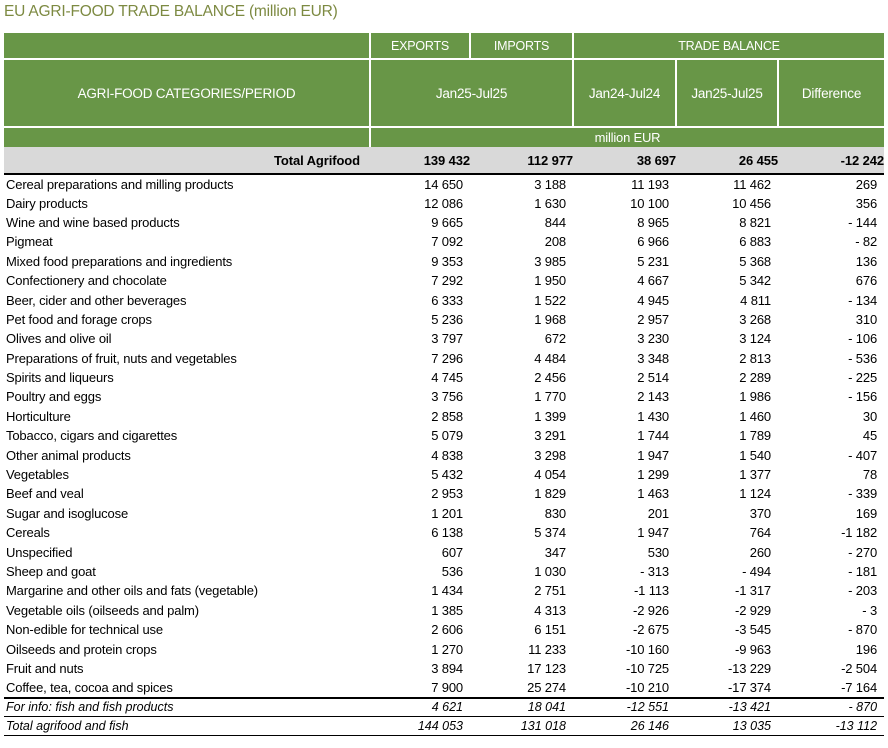  I want to click on category-label: Olives and olive oil, so click(59, 339).